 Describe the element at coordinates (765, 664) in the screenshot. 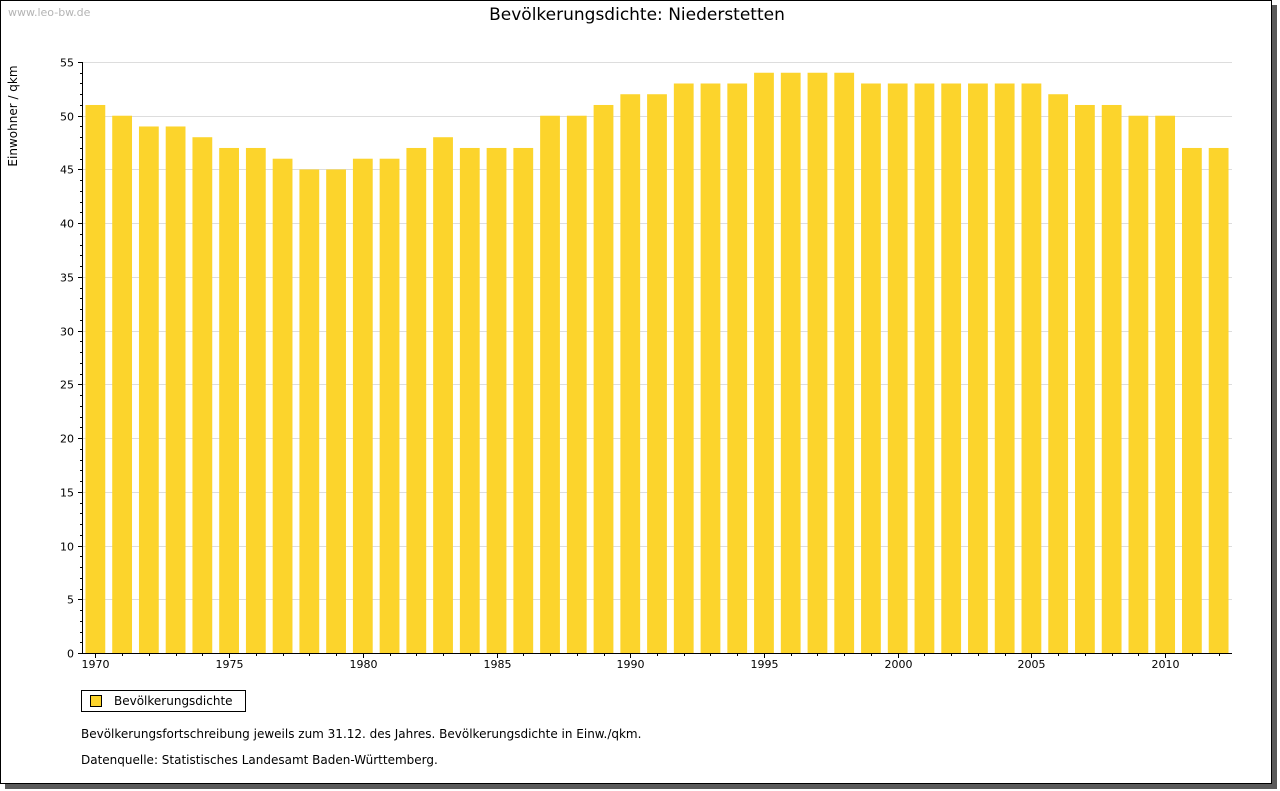

I see `x-tick-label: 1995` at that location.